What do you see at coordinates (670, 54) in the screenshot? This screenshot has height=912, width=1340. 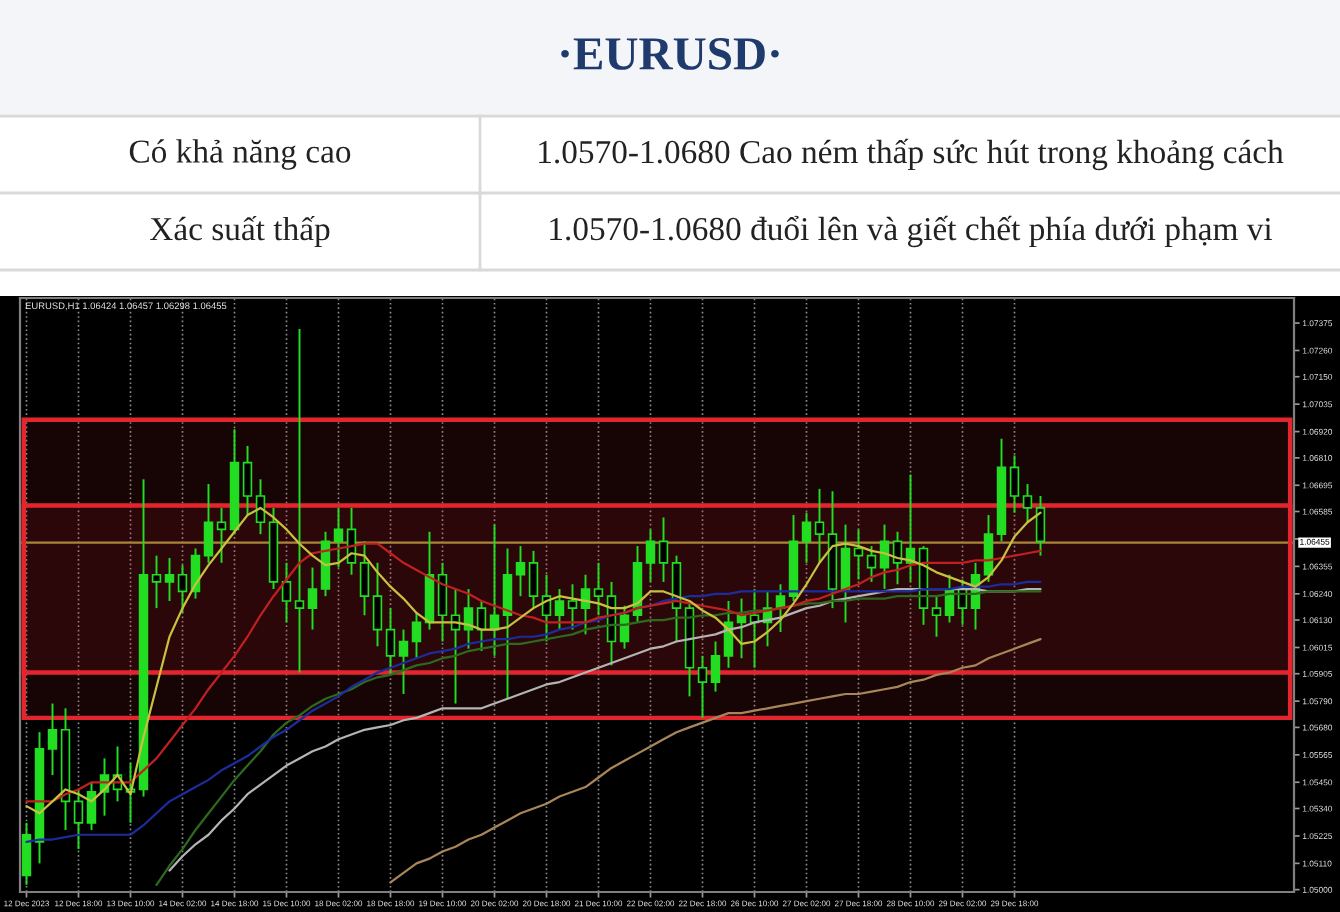 I see `chart-title: ·EURUSD·` at bounding box center [670, 54].